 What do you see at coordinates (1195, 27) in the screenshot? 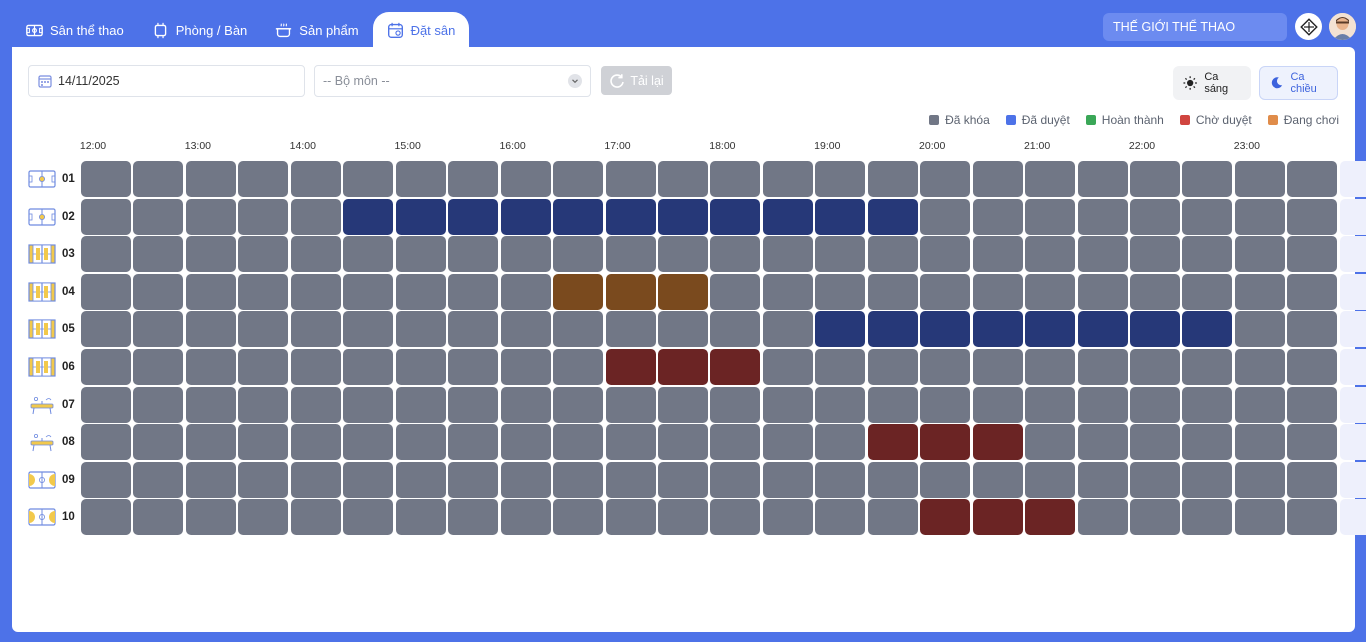
I see `venue-name-box: THẾ GIỚI THỂ THAO` at bounding box center [1195, 27].